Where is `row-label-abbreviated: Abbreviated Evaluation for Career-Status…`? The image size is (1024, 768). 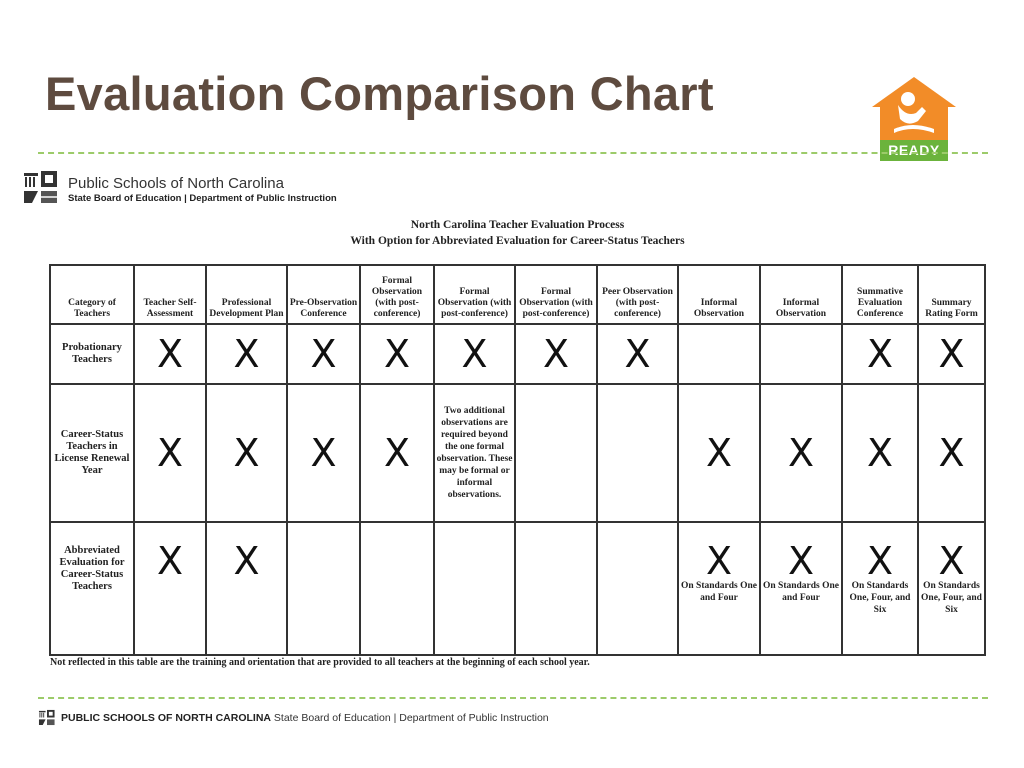
row-label-abbreviated: Abbreviated Evaluation for Career-Status… is located at coordinates (92, 588).